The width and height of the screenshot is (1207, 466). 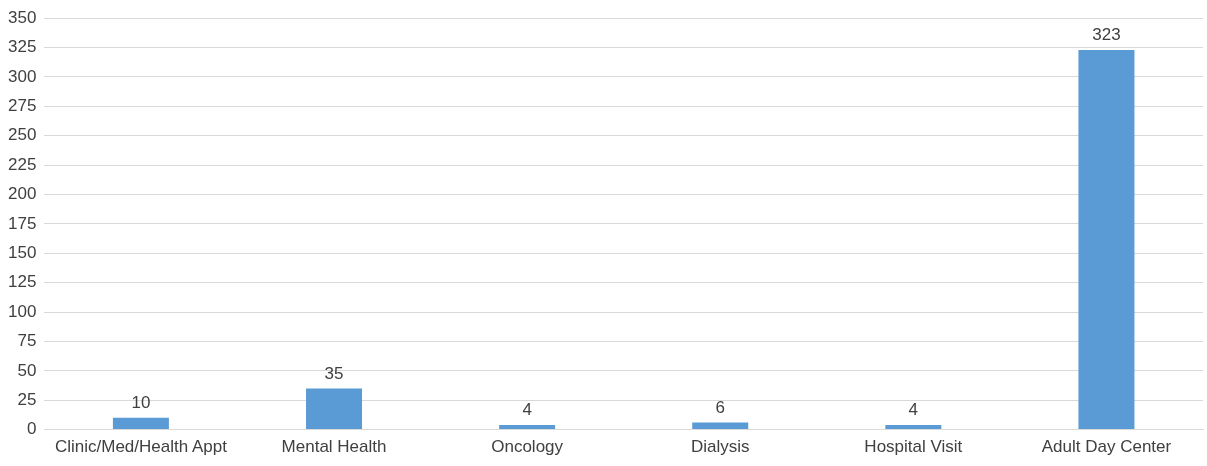 I want to click on y-tick-label: 300, so click(x=22, y=76).